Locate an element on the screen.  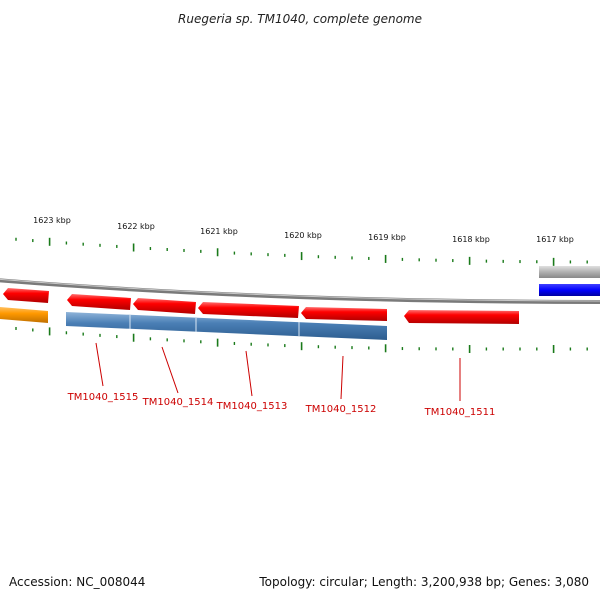
genome-backbone is located at coordinates (300, 291).